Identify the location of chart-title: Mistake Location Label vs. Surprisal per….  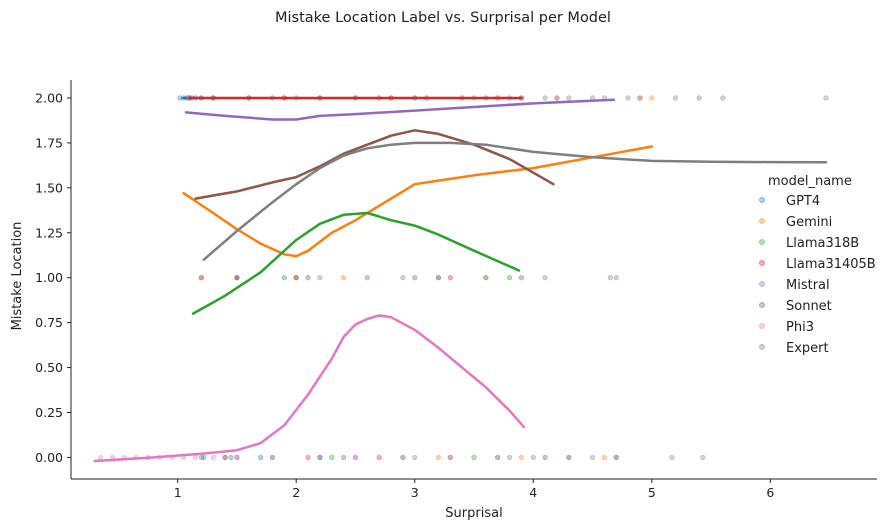
(443, 18).